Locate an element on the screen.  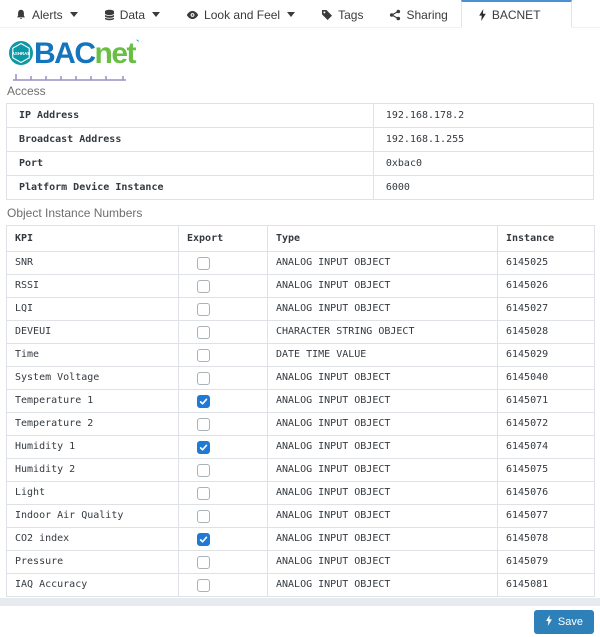
share-icon is located at coordinates (395, 15).